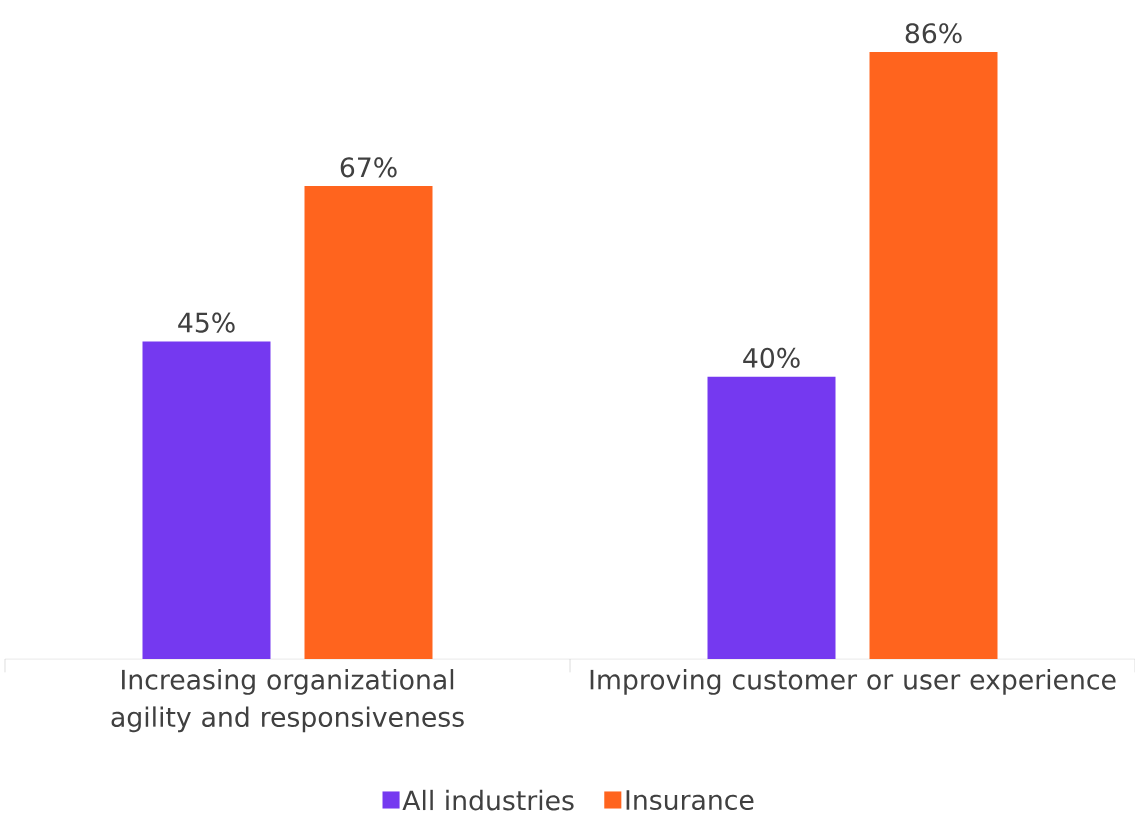  Describe the element at coordinates (771, 357) in the screenshot. I see `data-label: 40%` at that location.